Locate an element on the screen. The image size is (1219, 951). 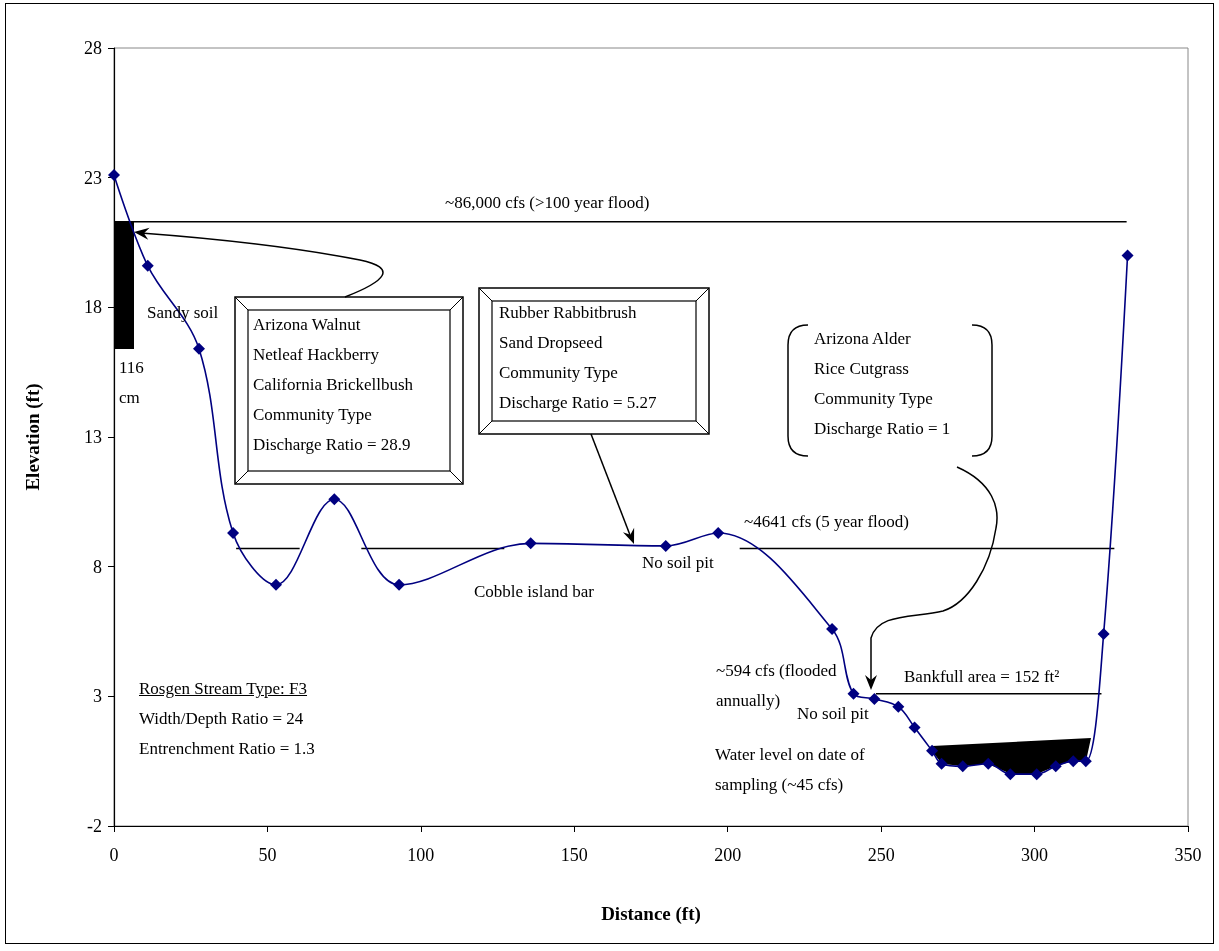
annotation: Cobble island bar is located at coordinates (534, 592).